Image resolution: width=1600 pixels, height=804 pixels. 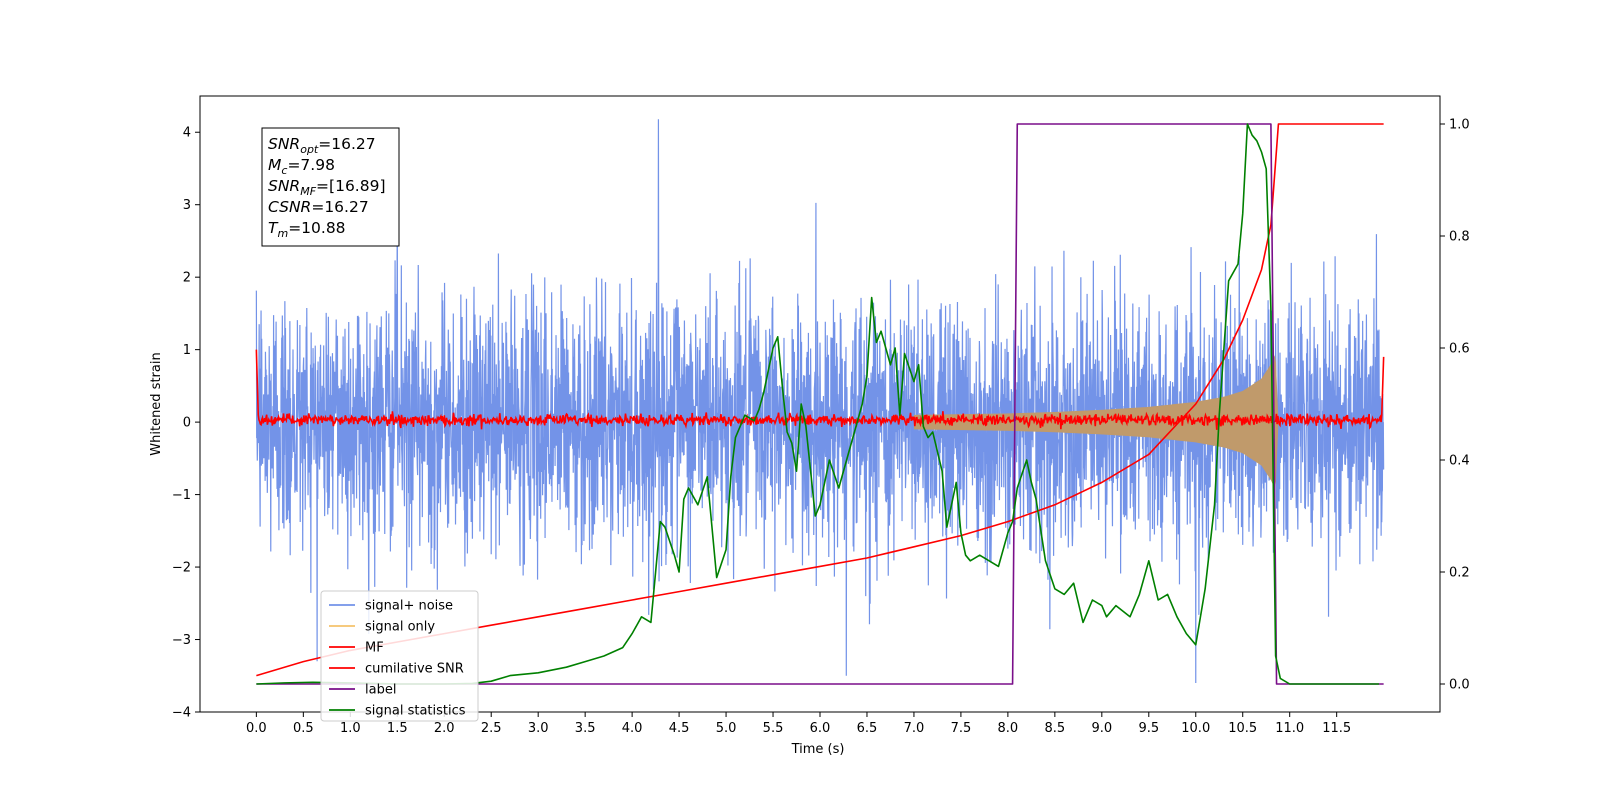 What do you see at coordinates (187, 278) in the screenshot?
I see `y-left-tick-label: 2` at bounding box center [187, 278].